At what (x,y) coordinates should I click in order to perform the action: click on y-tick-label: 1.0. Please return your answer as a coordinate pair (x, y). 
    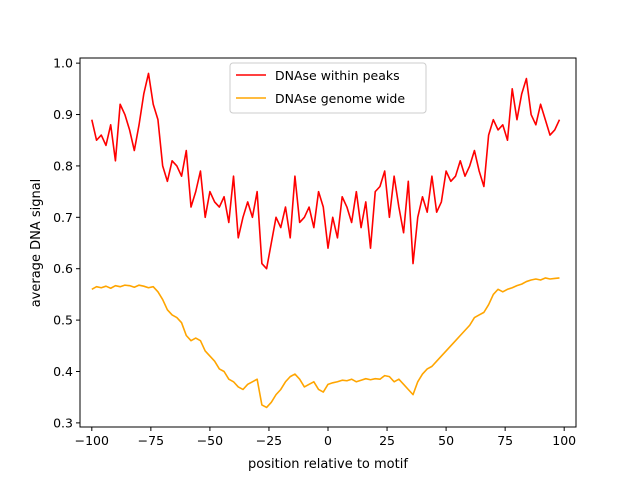
    Looking at the image, I should click on (63, 63).